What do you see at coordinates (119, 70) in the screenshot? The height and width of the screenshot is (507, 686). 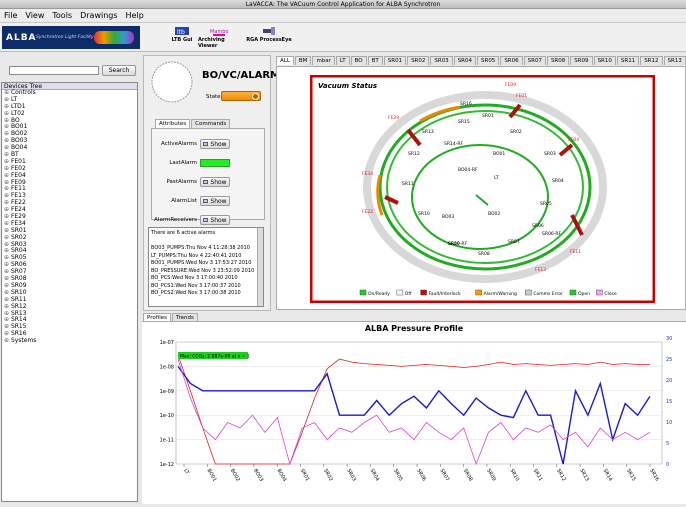 I see `search-button: Search` at bounding box center [119, 70].